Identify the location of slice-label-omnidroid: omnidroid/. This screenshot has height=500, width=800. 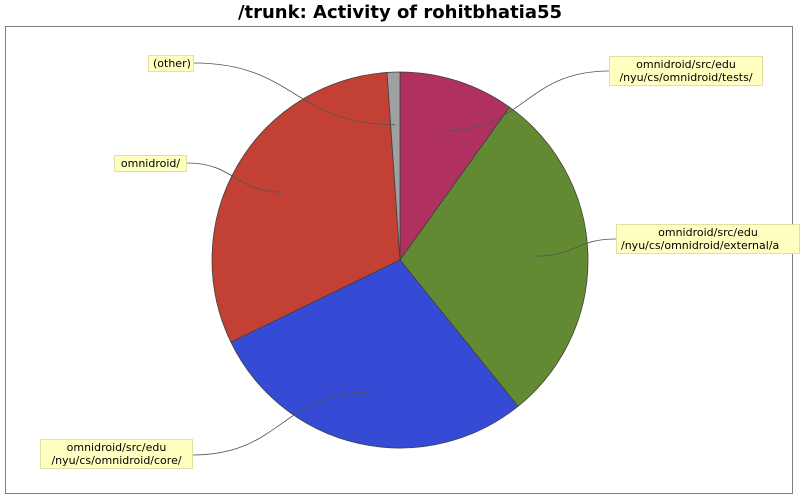
(150, 163).